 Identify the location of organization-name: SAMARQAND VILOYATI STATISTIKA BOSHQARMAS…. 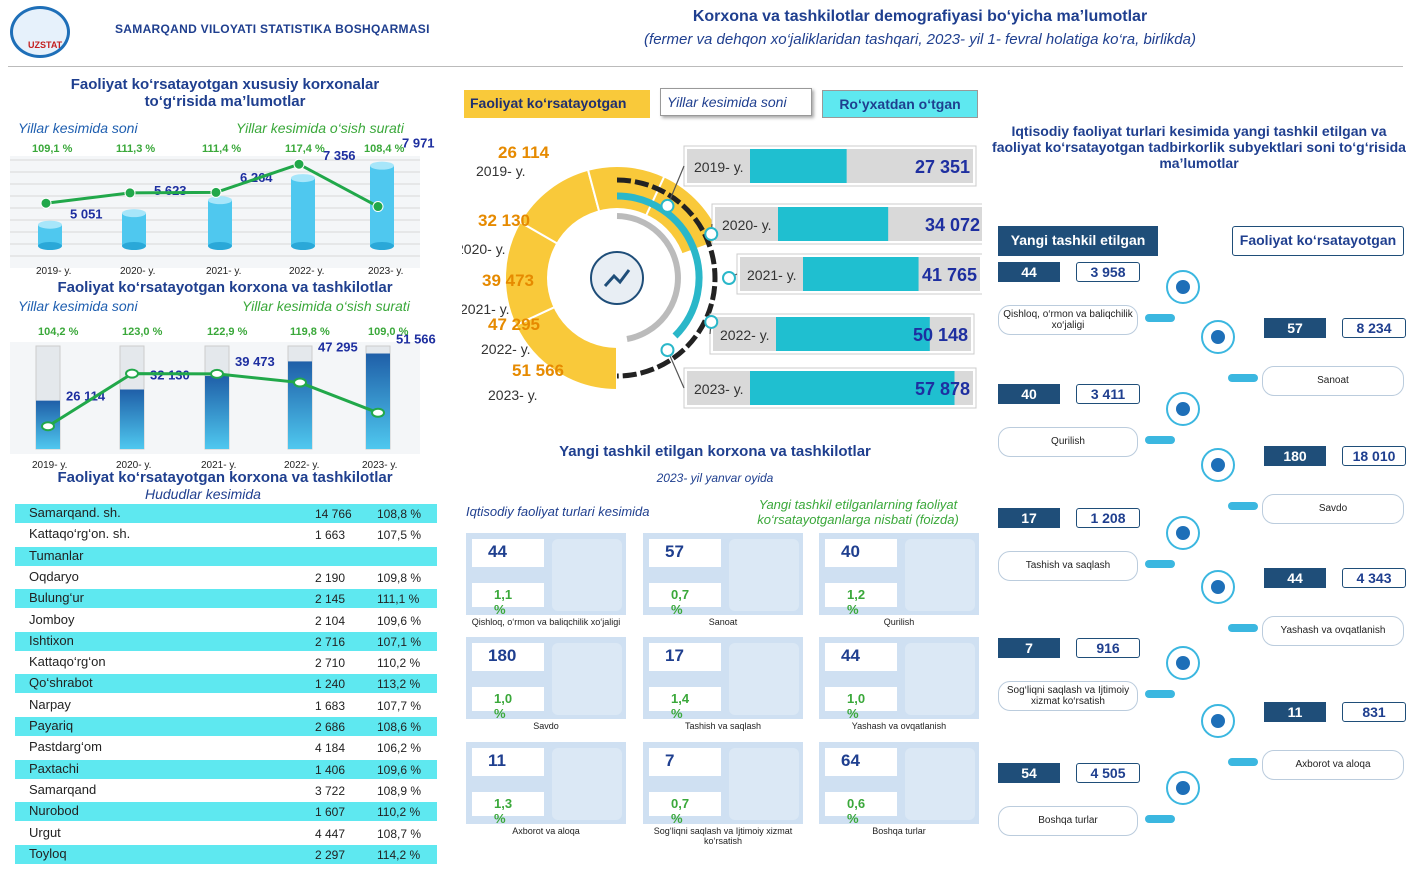
(272, 29).